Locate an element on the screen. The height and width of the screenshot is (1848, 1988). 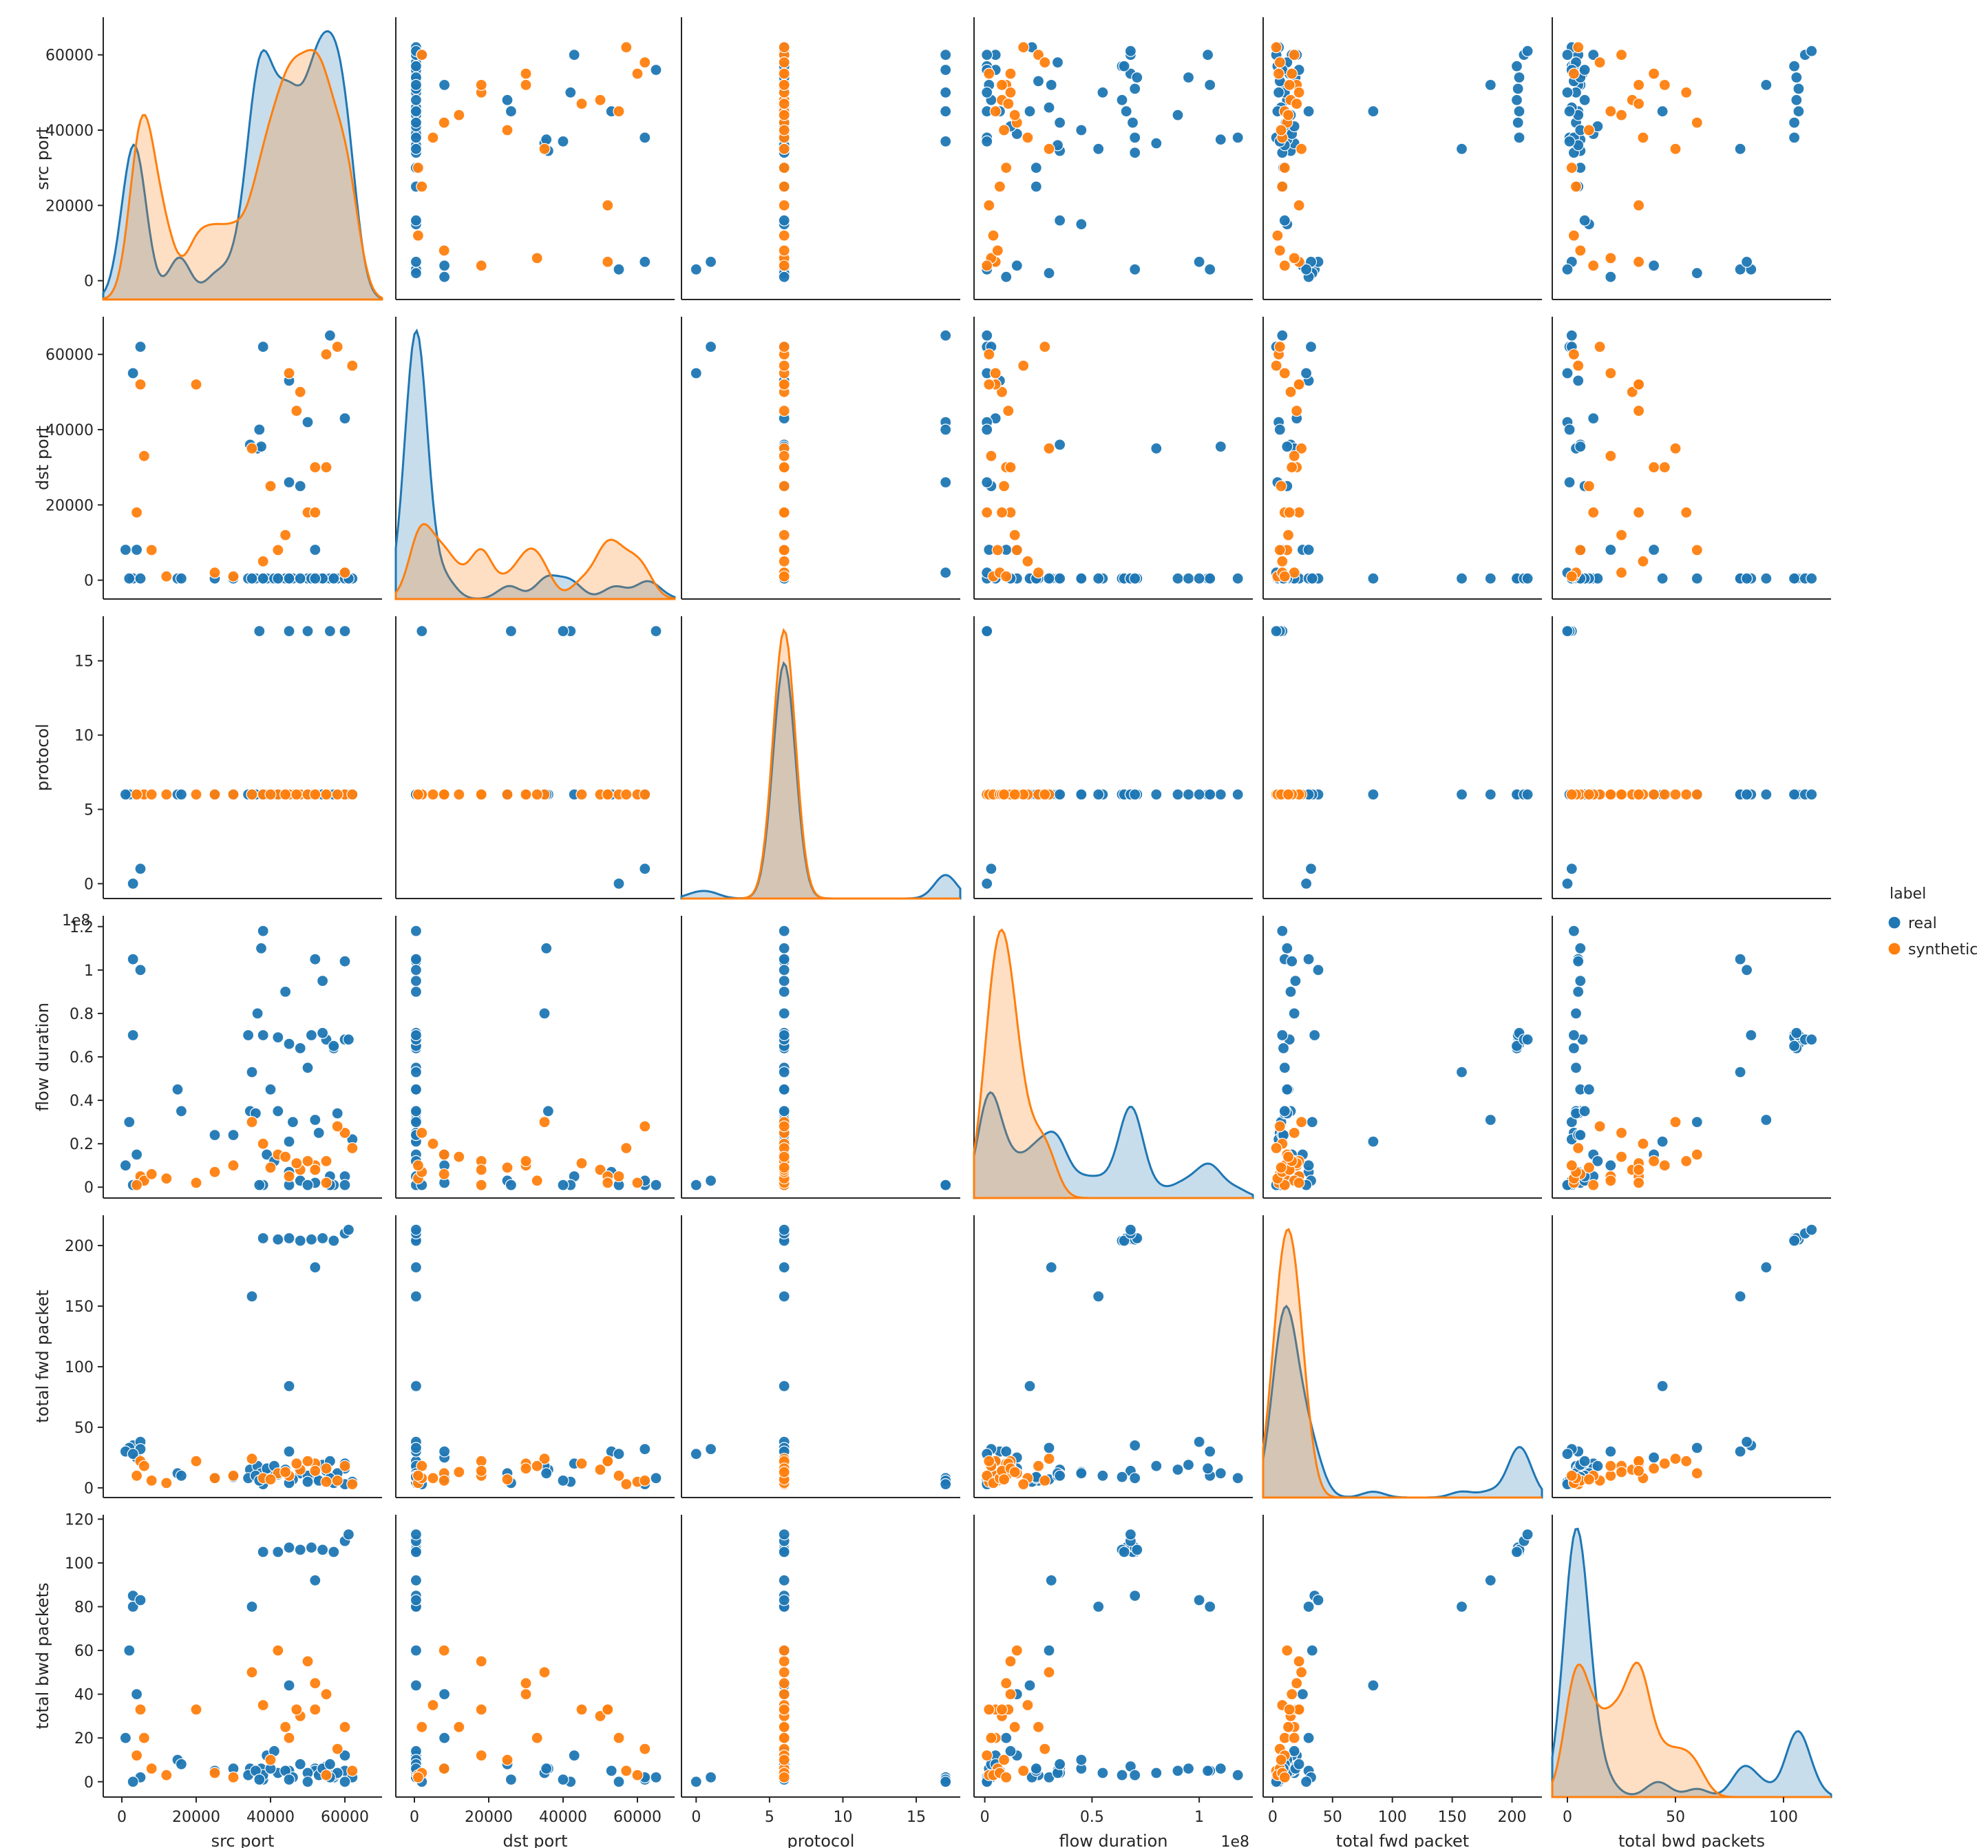
kde-curve-synthetic is located at coordinates (1691, 1729).